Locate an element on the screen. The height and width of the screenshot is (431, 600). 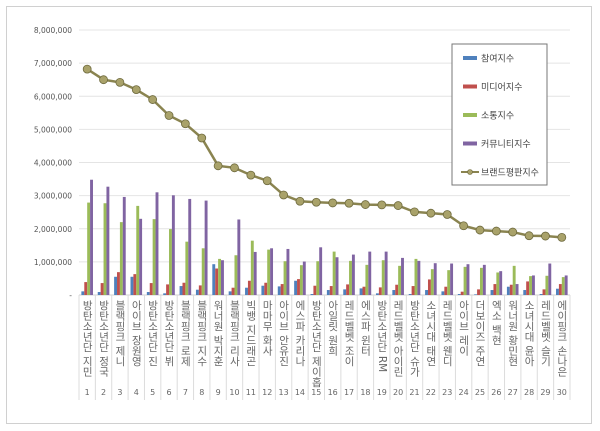
x-rank-label: 11 is located at coordinates (251, 392).